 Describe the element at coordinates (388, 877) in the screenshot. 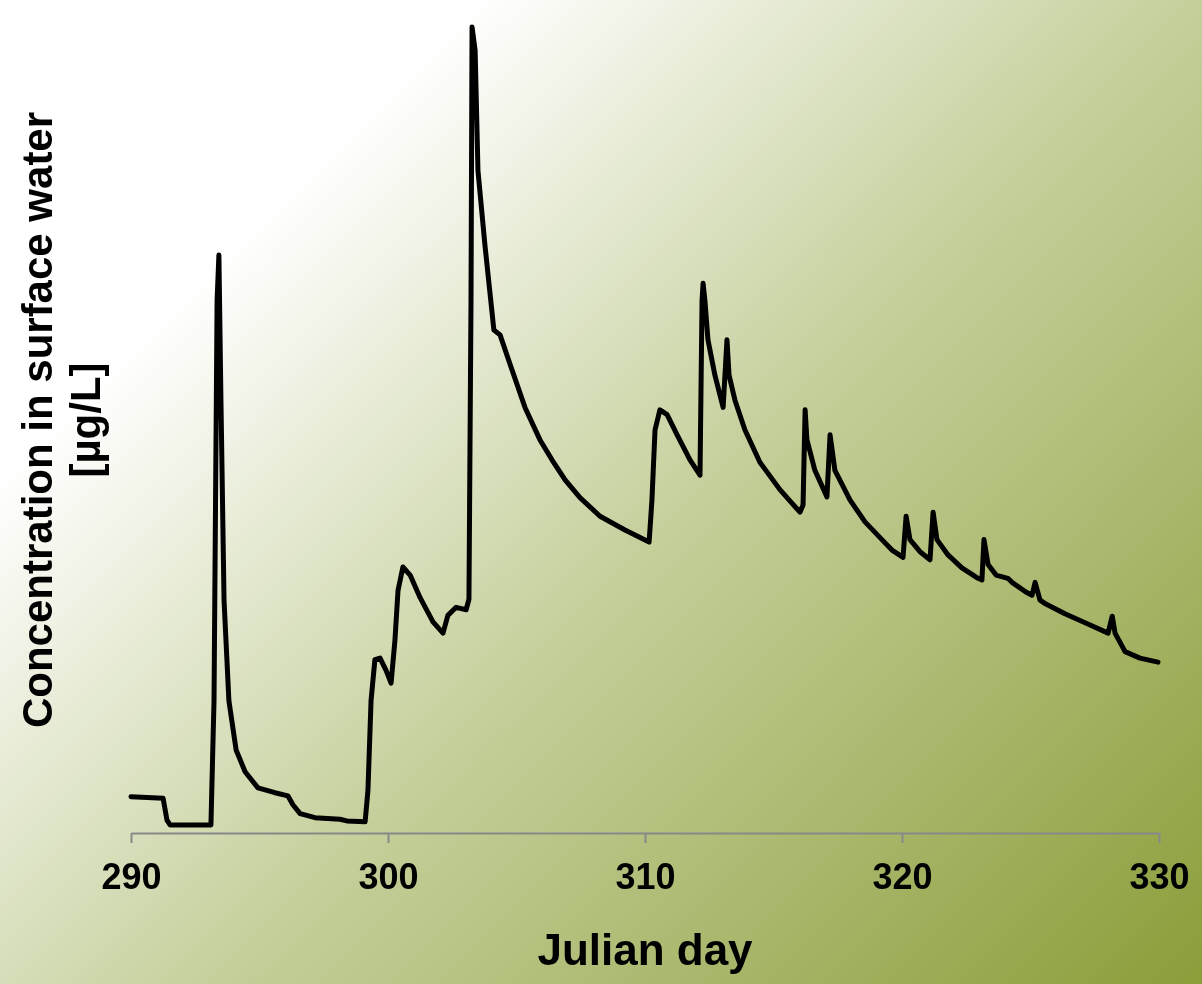

I see `x-tick-label: 300` at that location.